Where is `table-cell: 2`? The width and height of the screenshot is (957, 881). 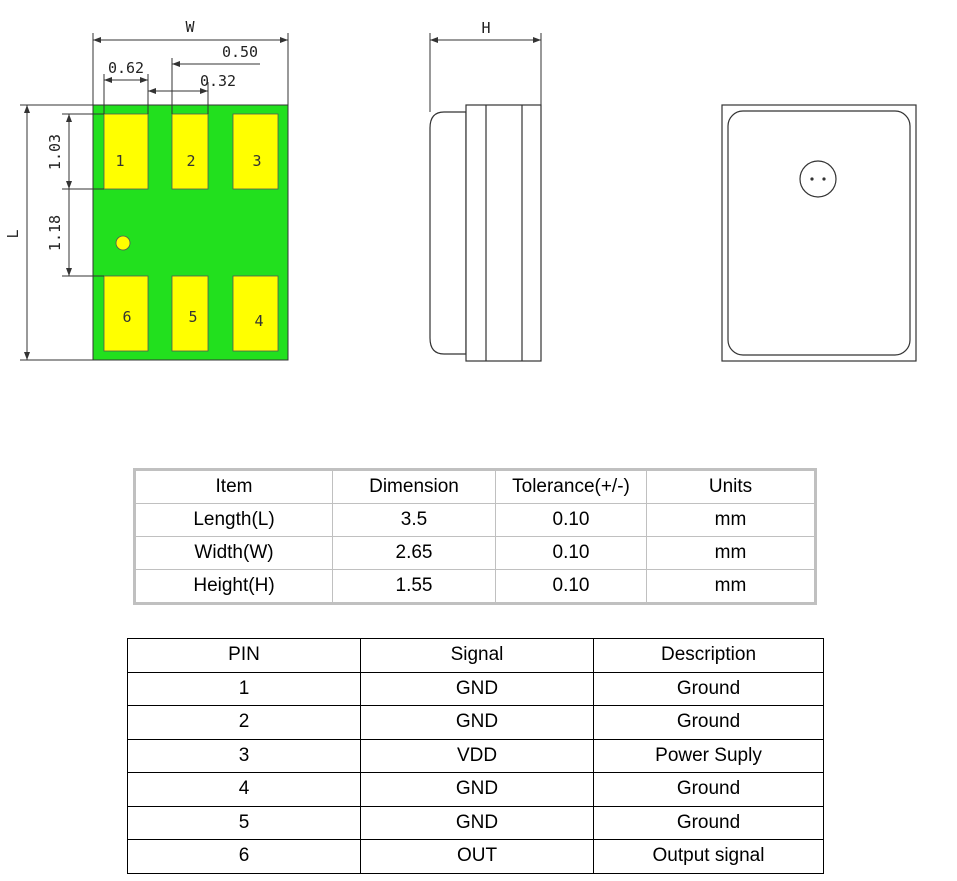
table-cell: 2 is located at coordinates (244, 722).